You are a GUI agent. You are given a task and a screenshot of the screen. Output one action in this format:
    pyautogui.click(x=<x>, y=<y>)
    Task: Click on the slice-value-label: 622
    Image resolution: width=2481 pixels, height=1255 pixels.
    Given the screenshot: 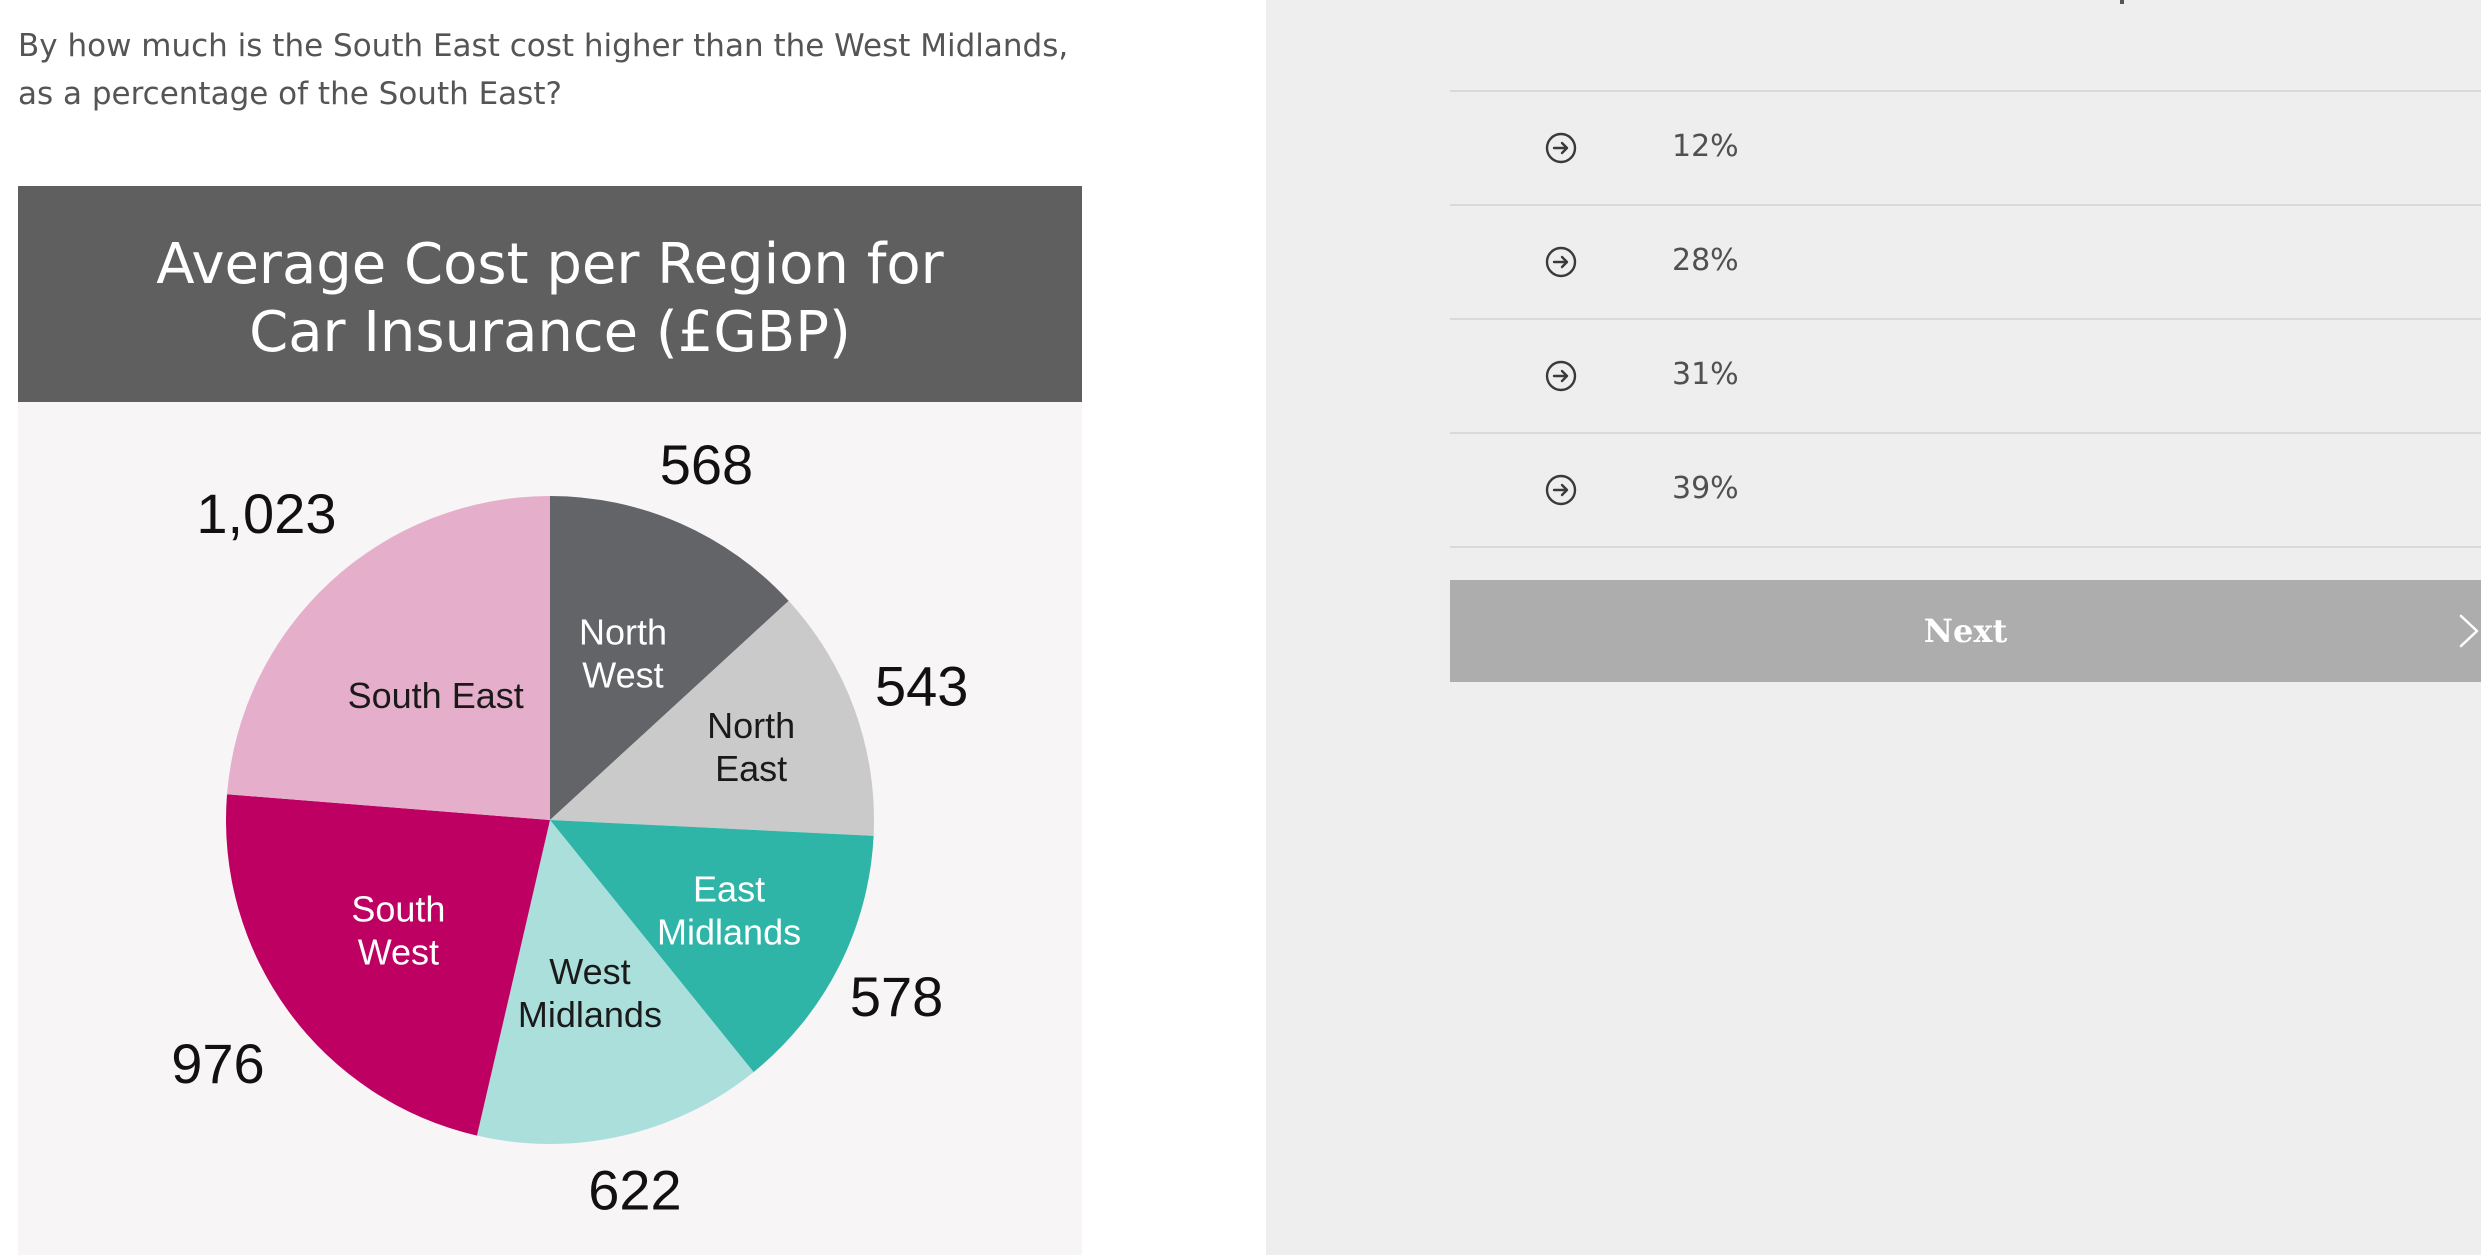 What is the action you would take?
    pyautogui.click(x=634, y=1189)
    